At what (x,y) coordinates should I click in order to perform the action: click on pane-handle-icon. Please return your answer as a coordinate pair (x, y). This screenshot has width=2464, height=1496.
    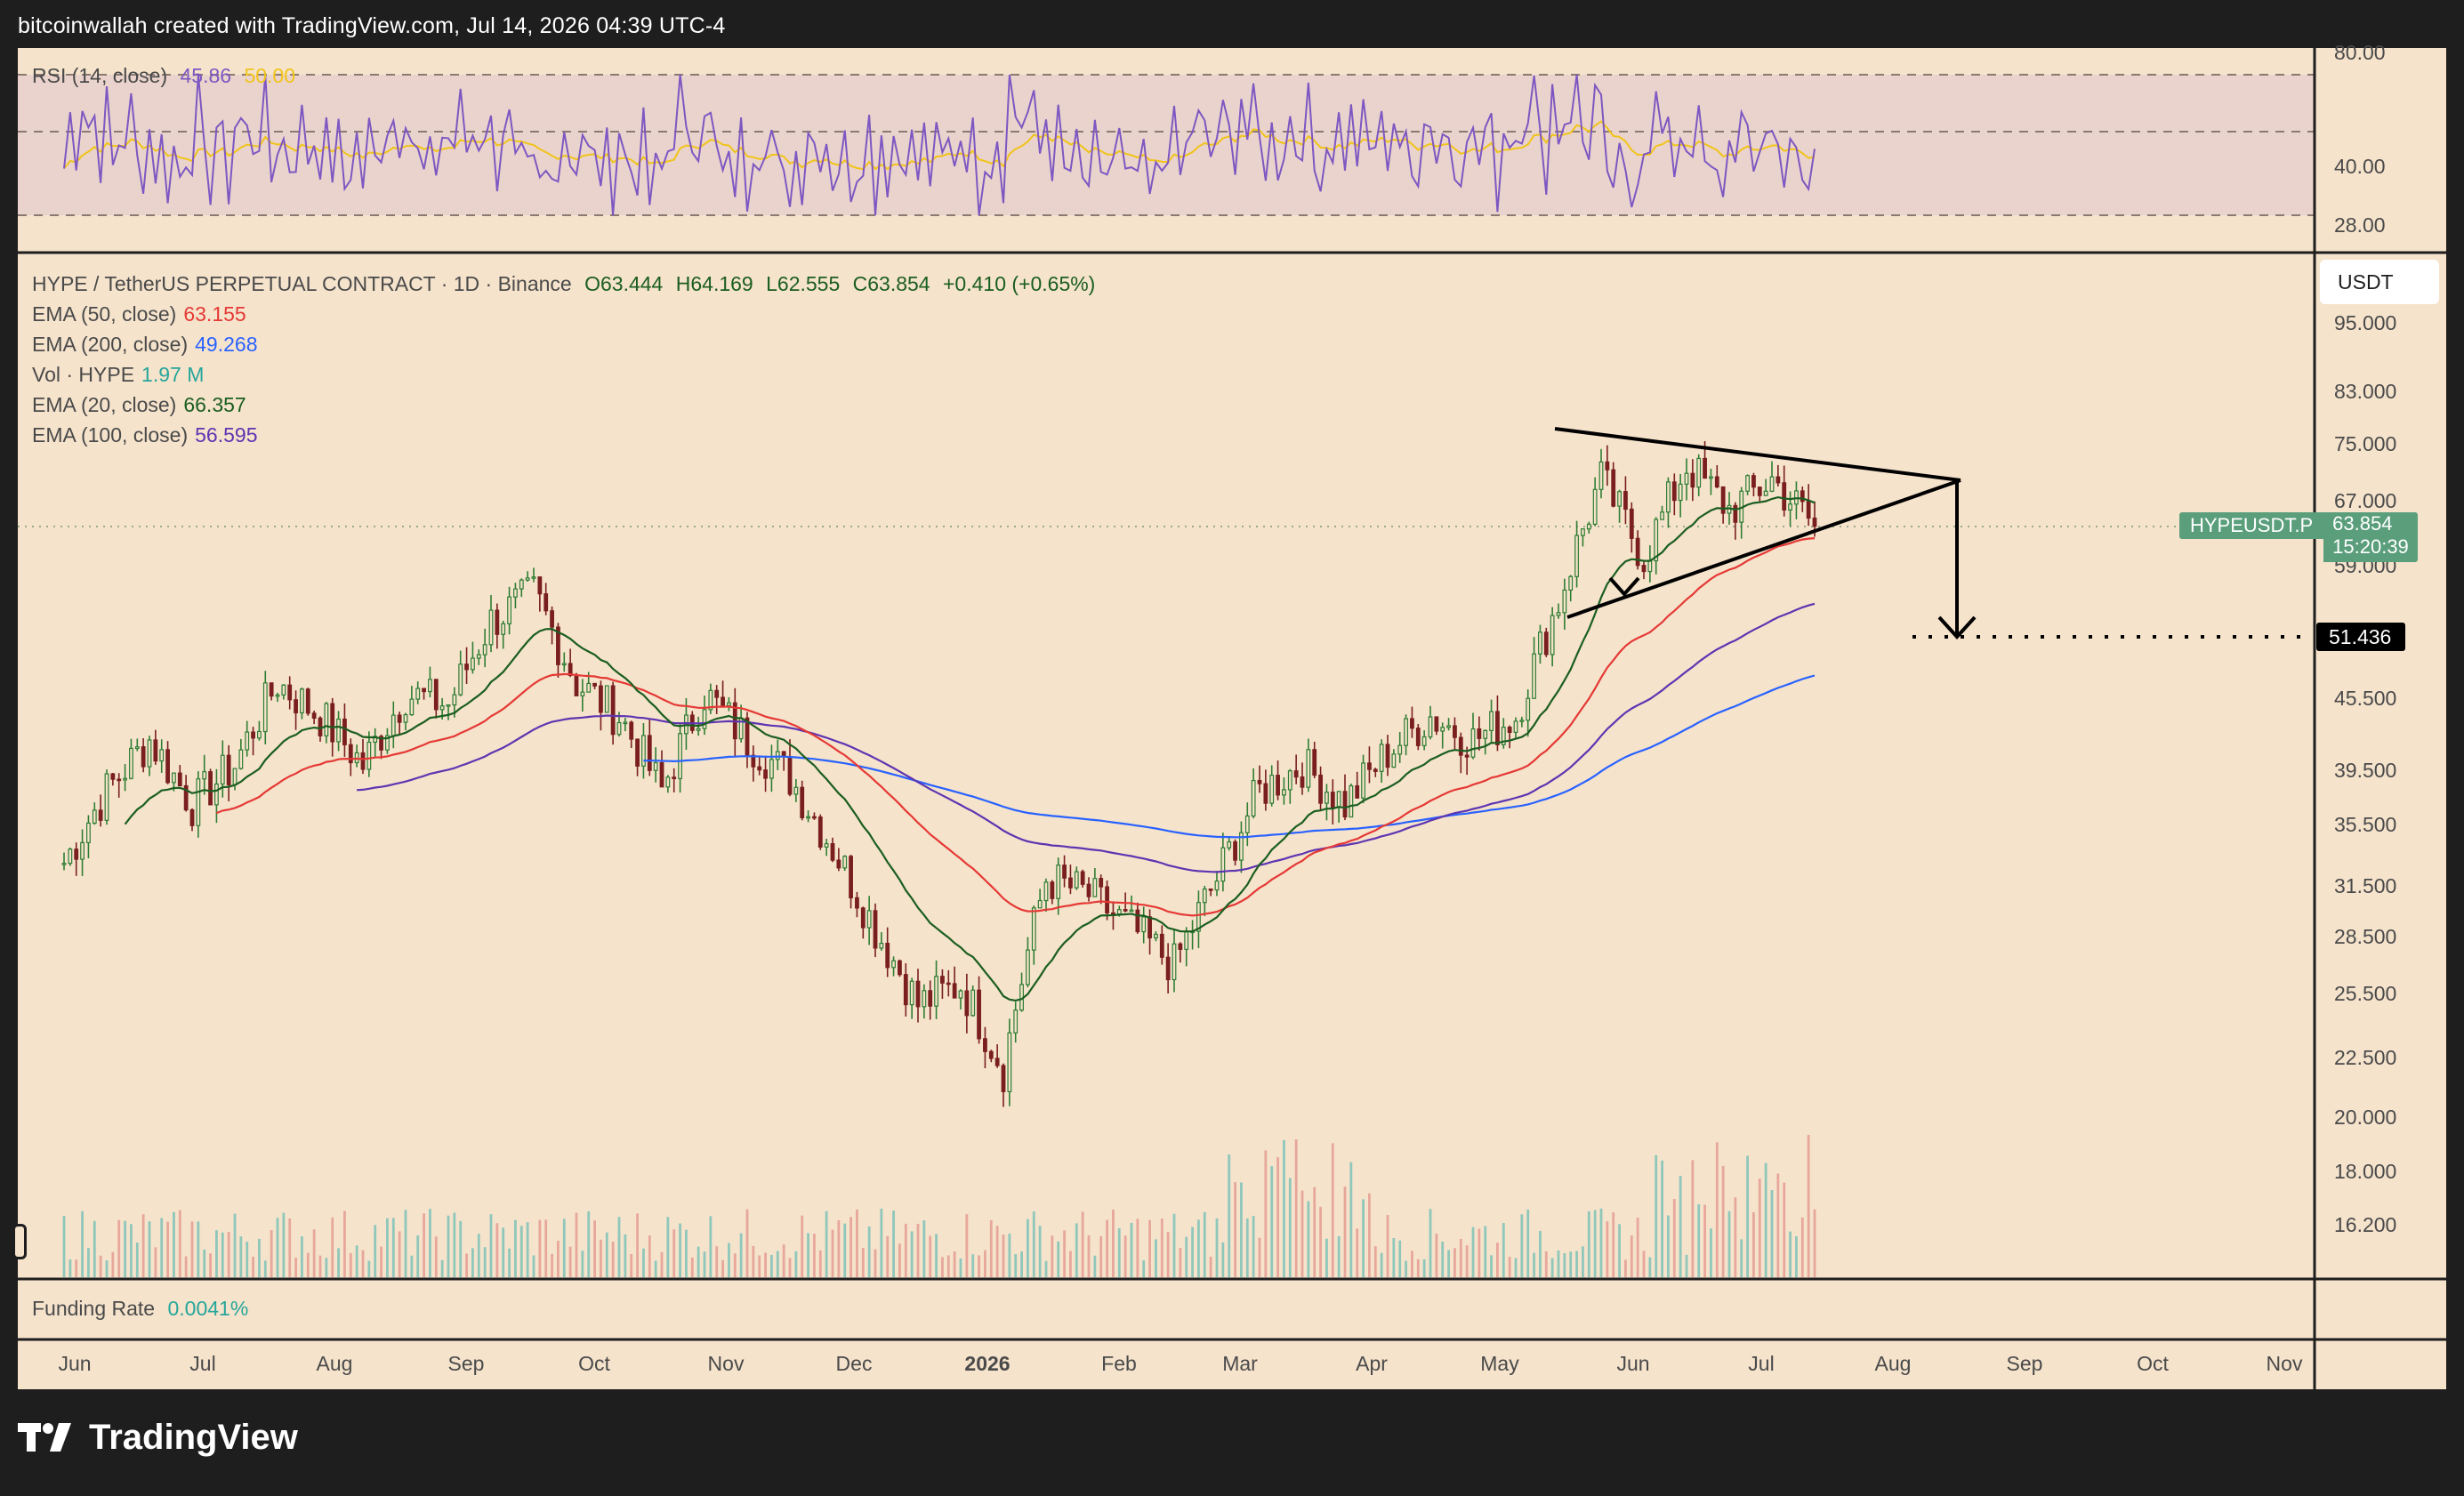
    Looking at the image, I should click on (19, 1241).